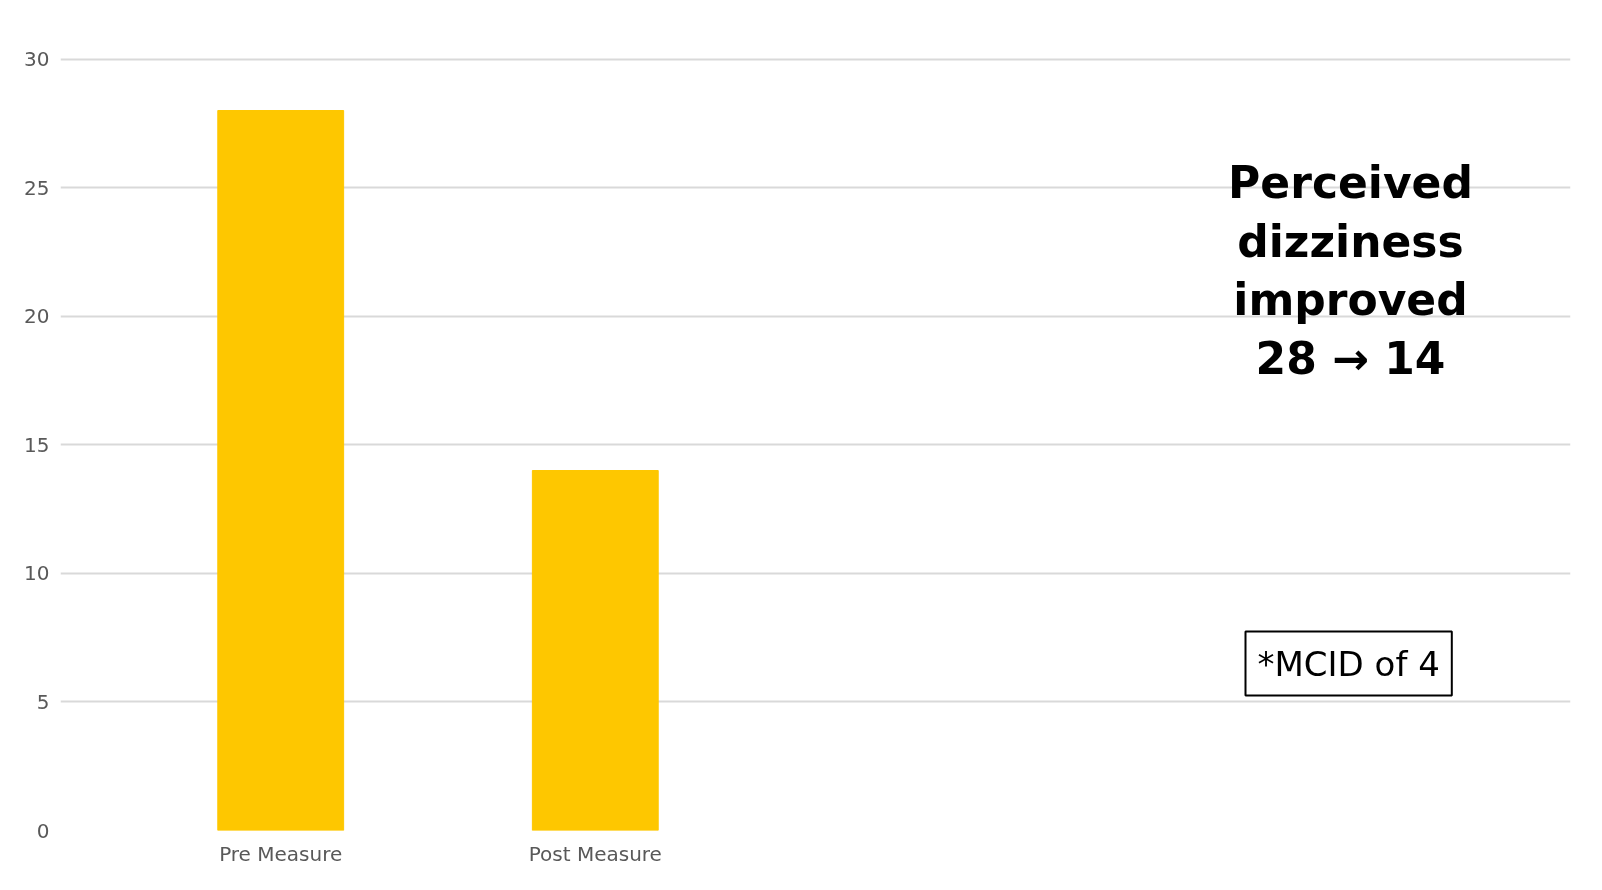  I want to click on text: *MCID of 4, so click(1348, 663).